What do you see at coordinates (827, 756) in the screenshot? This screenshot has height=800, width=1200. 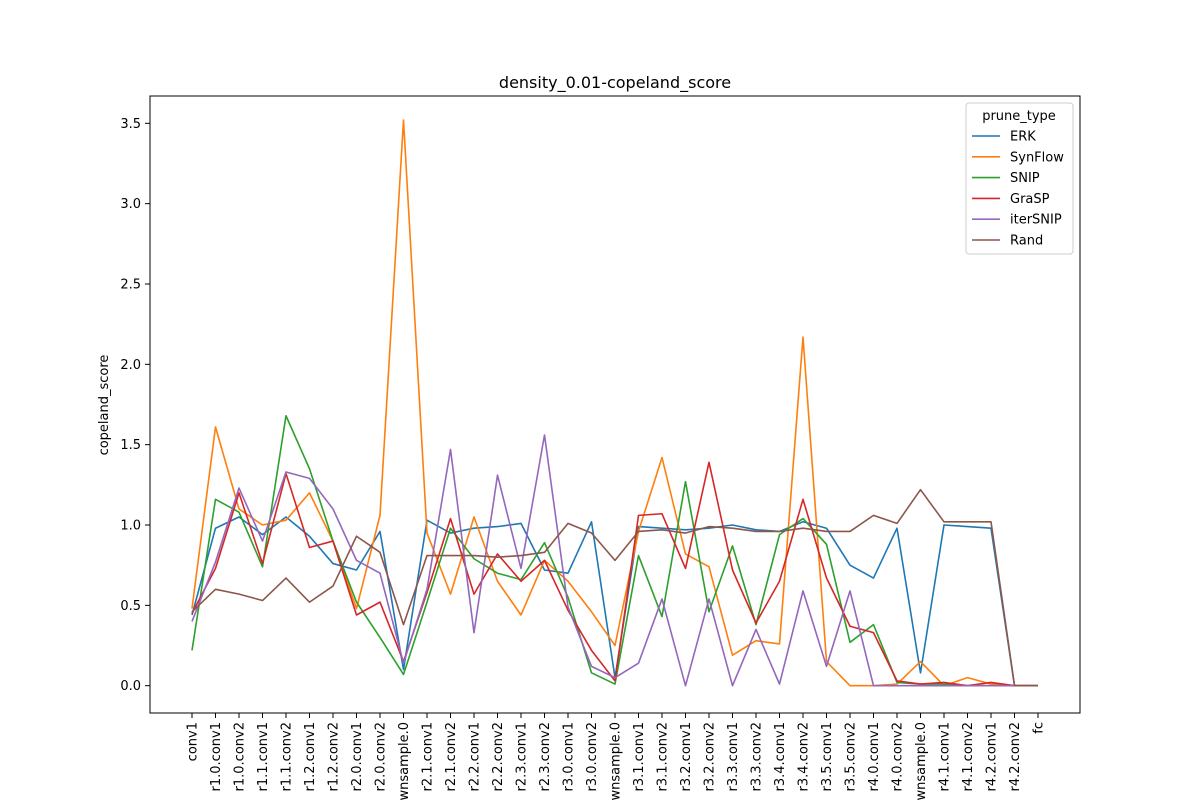 I see `x-tick-label: r3.5.conv1` at bounding box center [827, 756].